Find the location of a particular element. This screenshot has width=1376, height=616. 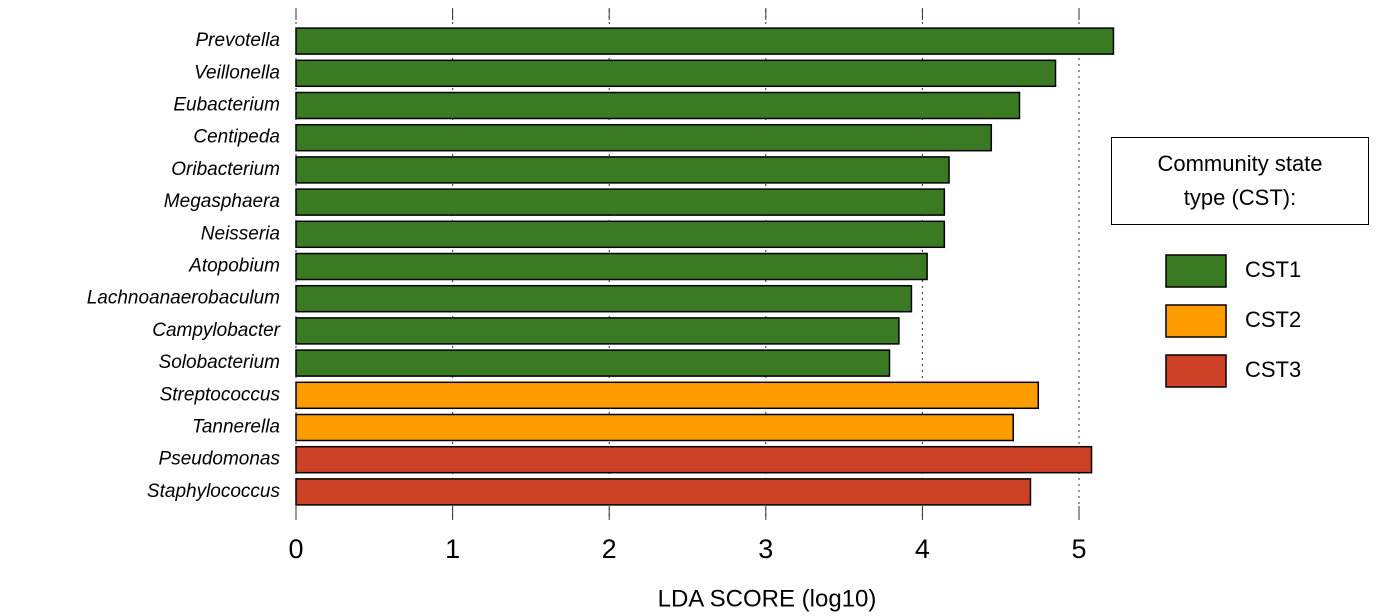

x-tick-label: 4 is located at coordinates (922, 549).